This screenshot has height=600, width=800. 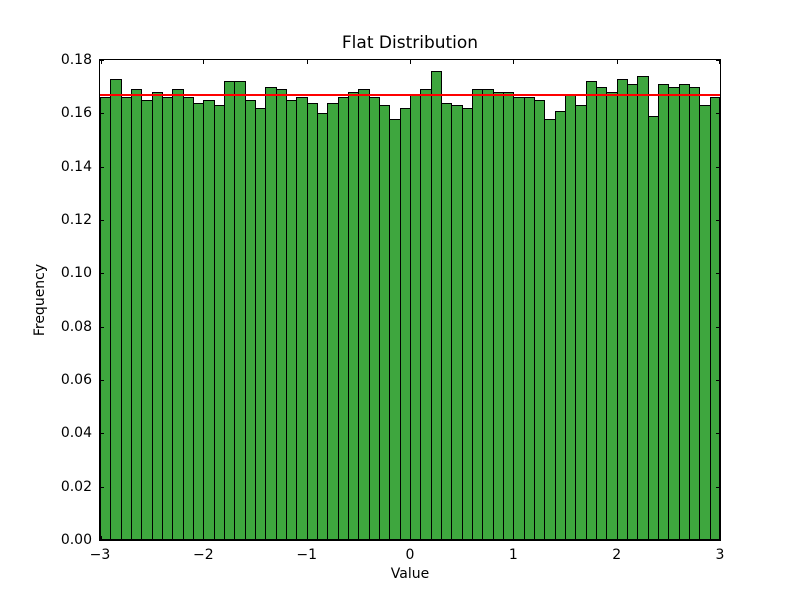 What do you see at coordinates (410, 95) in the screenshot?
I see `reference-line` at bounding box center [410, 95].